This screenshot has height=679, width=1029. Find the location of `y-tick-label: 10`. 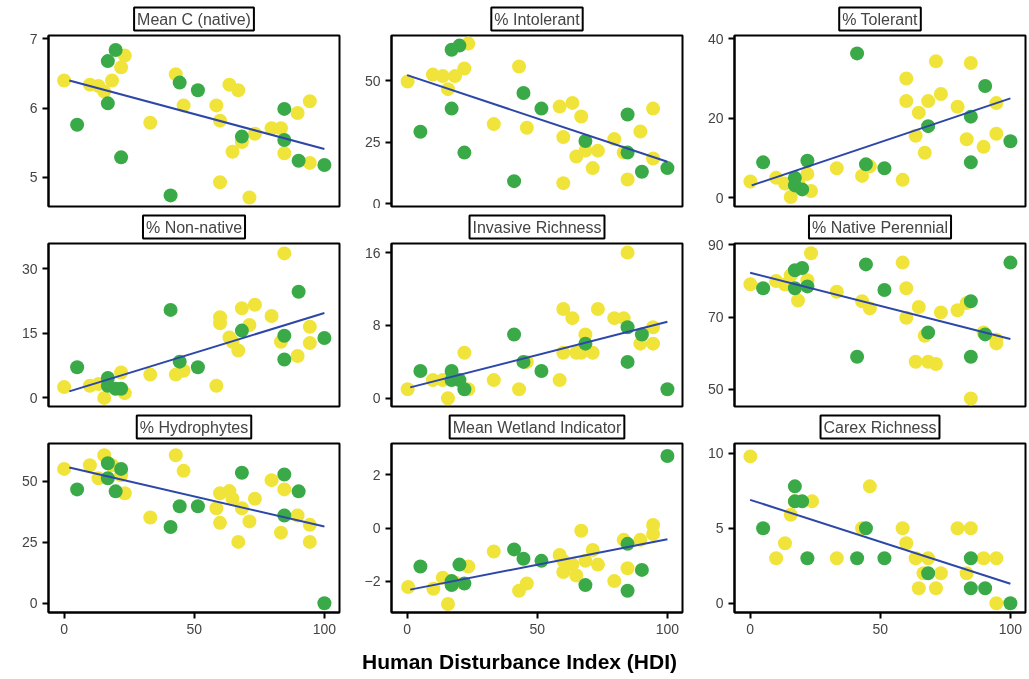

y-tick-label: 10 is located at coordinates (715, 453).